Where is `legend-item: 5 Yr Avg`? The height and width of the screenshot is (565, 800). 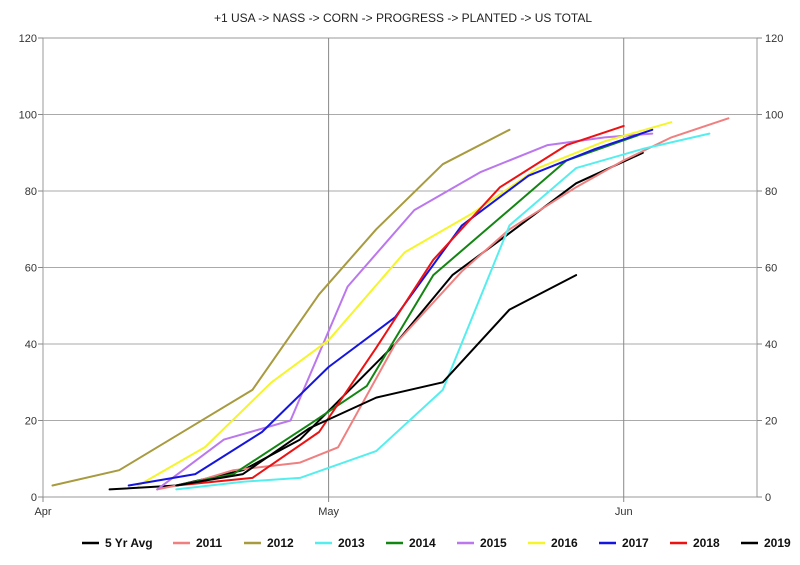
legend-item: 5 Yr Avg is located at coordinates (117, 543).